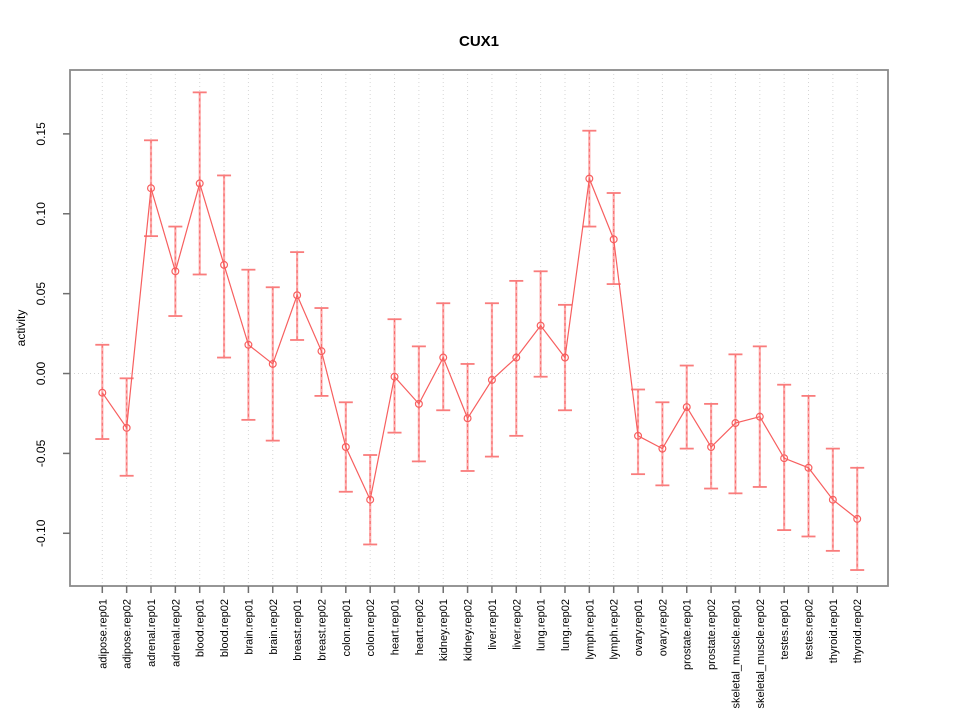 The image size is (960, 720). Describe the element at coordinates (663, 627) in the screenshot. I see `x-tick-label-ovary.rep02: ovary.rep02` at that location.